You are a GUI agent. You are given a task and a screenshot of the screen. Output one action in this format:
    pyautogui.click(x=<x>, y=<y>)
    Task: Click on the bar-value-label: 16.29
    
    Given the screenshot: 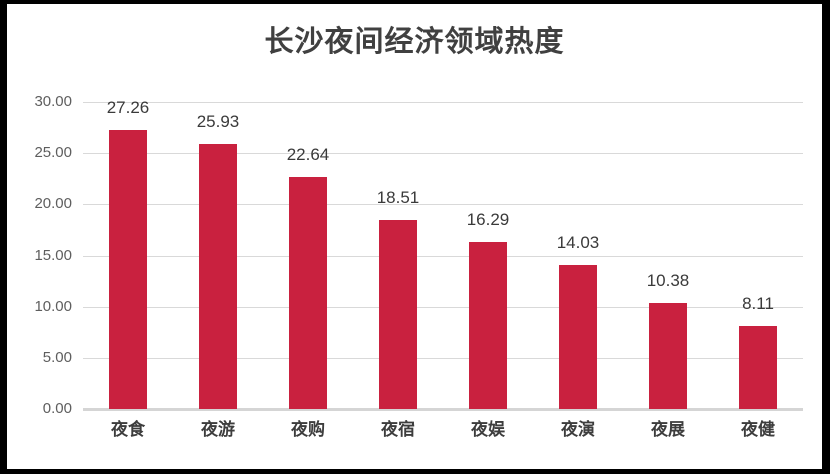 What is the action you would take?
    pyautogui.click(x=488, y=220)
    